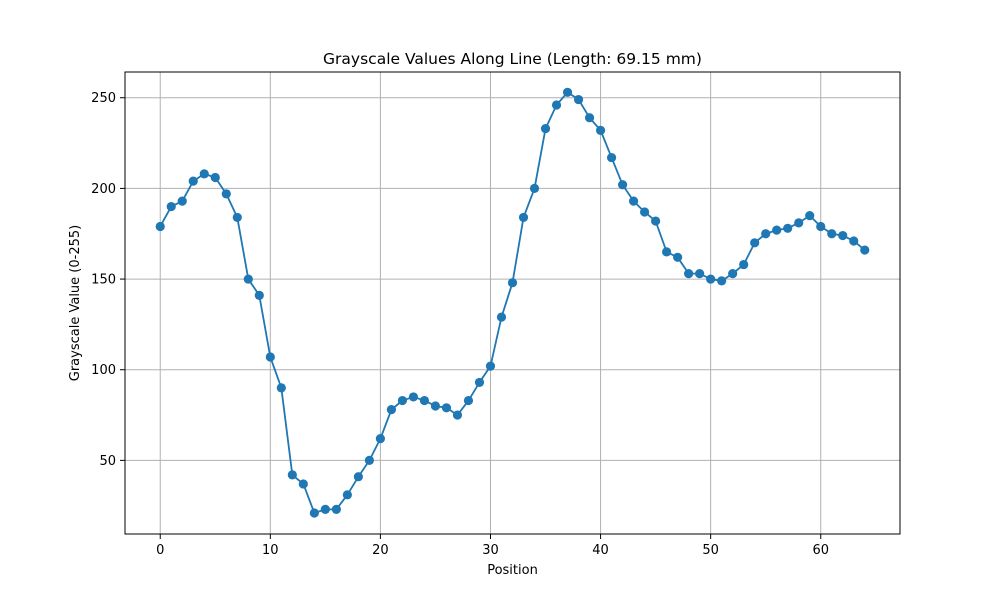  What do you see at coordinates (107, 461) in the screenshot?
I see `y-tick-label: 50` at bounding box center [107, 461].